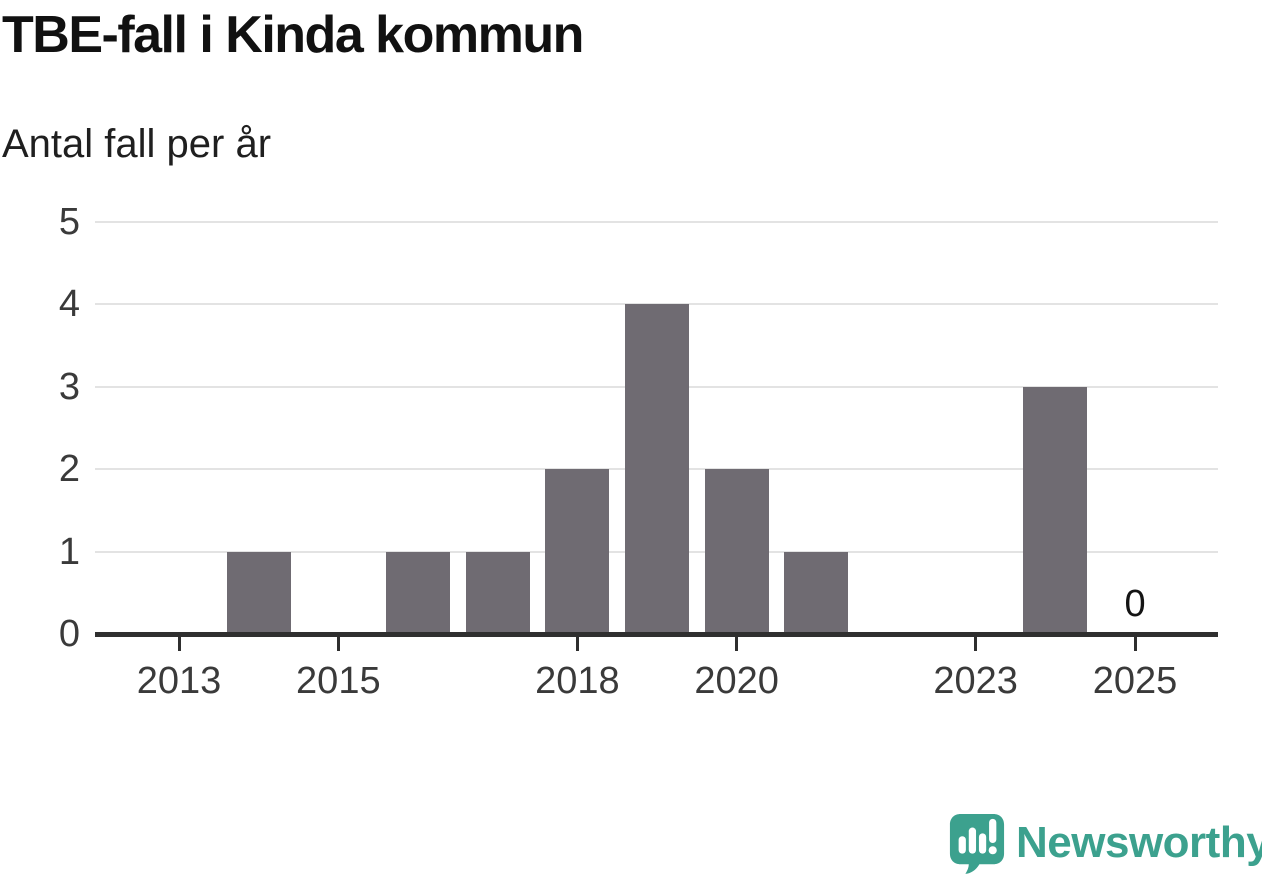 The height and width of the screenshot is (879, 1262). I want to click on chart-title: TBE-fall i Kinda kommun, so click(293, 35).